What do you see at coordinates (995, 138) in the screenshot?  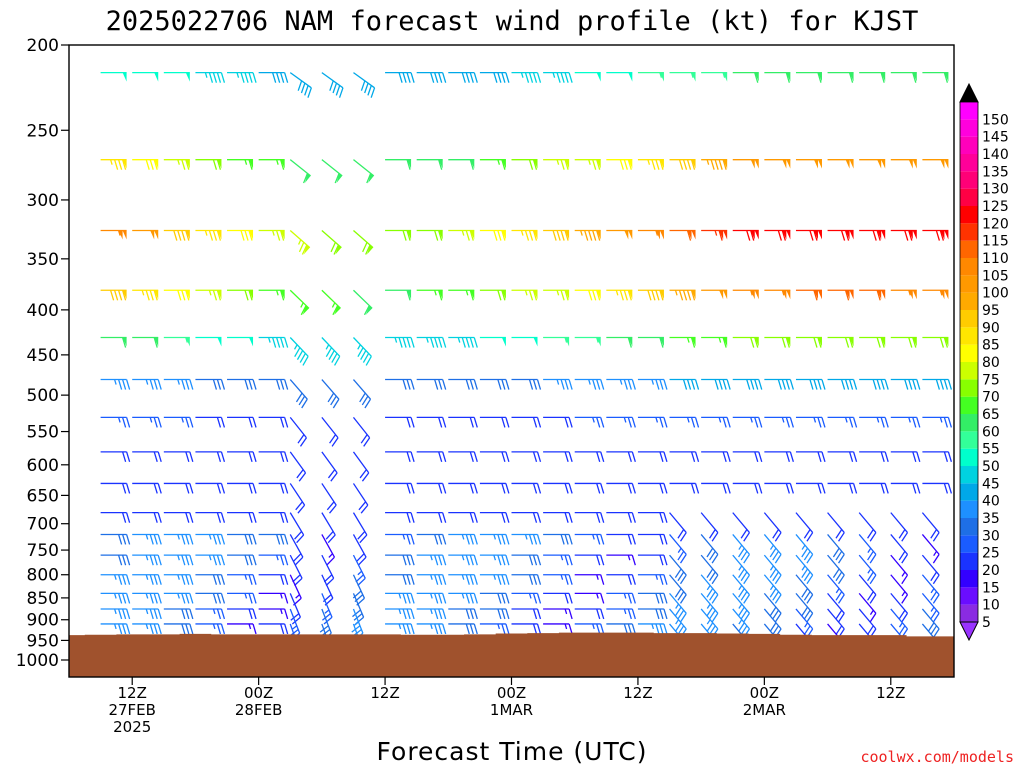 I see `colorbar-tick-label: 145` at bounding box center [995, 138].